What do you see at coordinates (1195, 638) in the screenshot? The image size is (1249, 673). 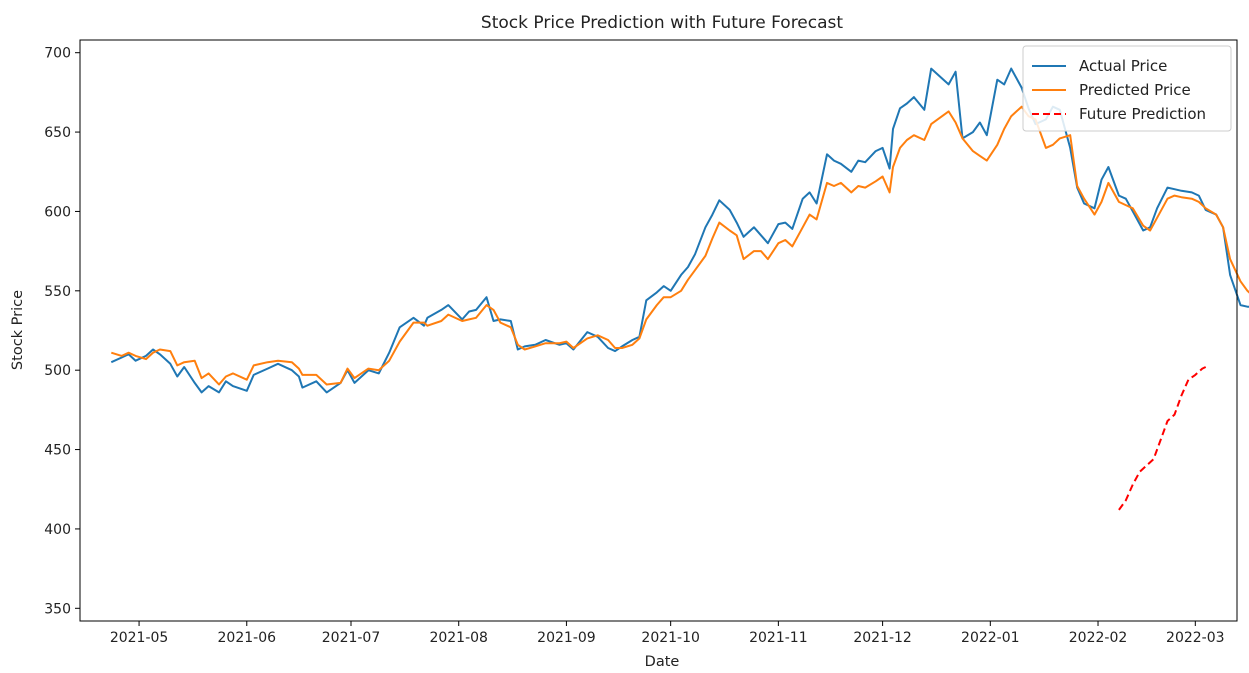 I see `x-tick-label: 2022-03` at bounding box center [1195, 638].